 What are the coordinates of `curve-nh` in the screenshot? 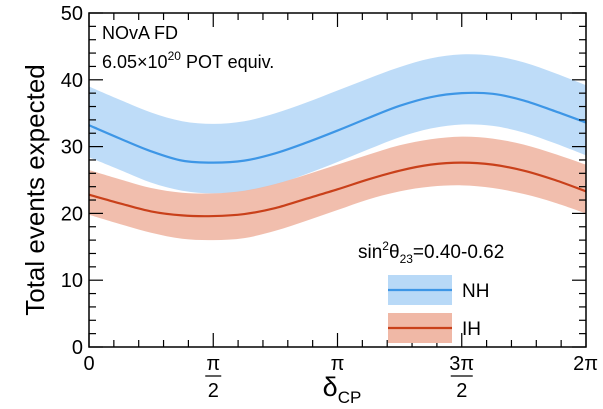 It's located at (337, 127).